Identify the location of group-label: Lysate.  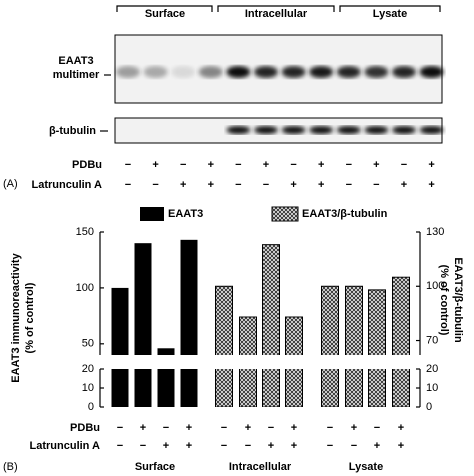
(366, 467).